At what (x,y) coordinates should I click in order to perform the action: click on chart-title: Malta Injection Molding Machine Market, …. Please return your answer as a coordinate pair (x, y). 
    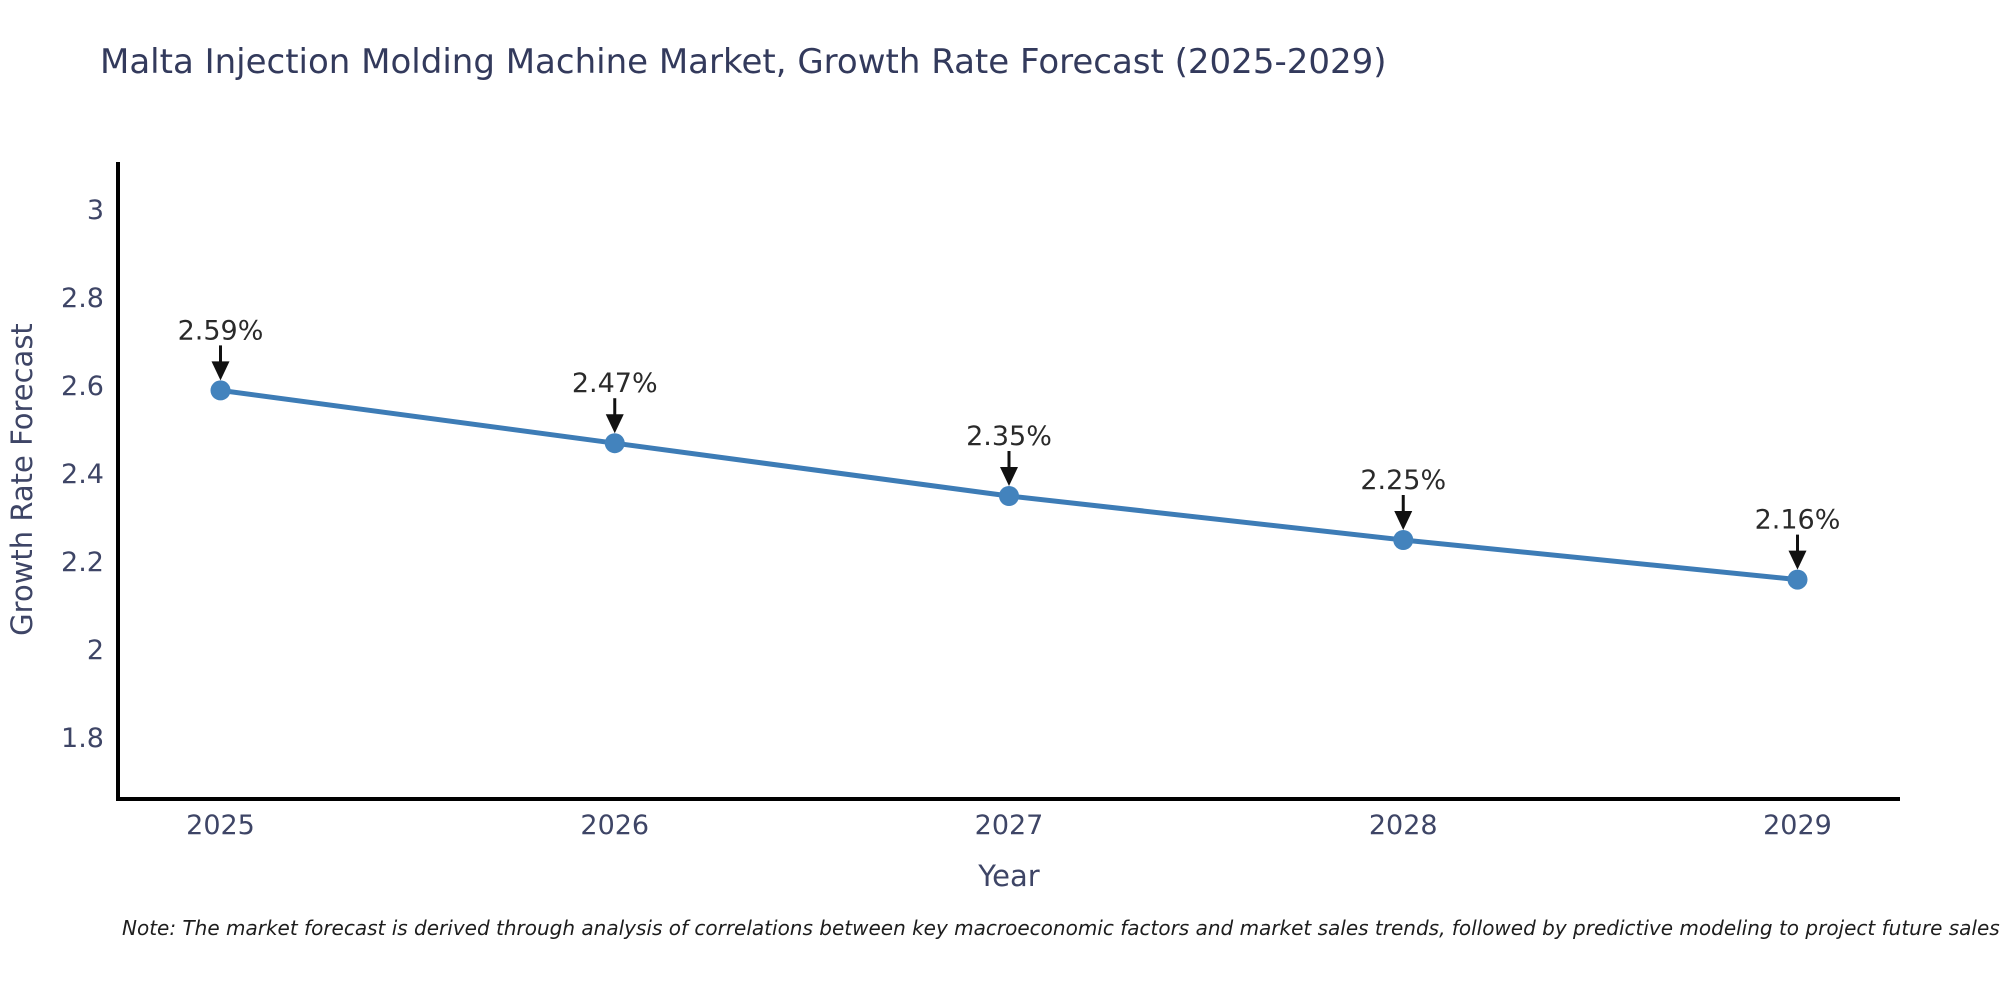
    Looking at the image, I should click on (743, 62).